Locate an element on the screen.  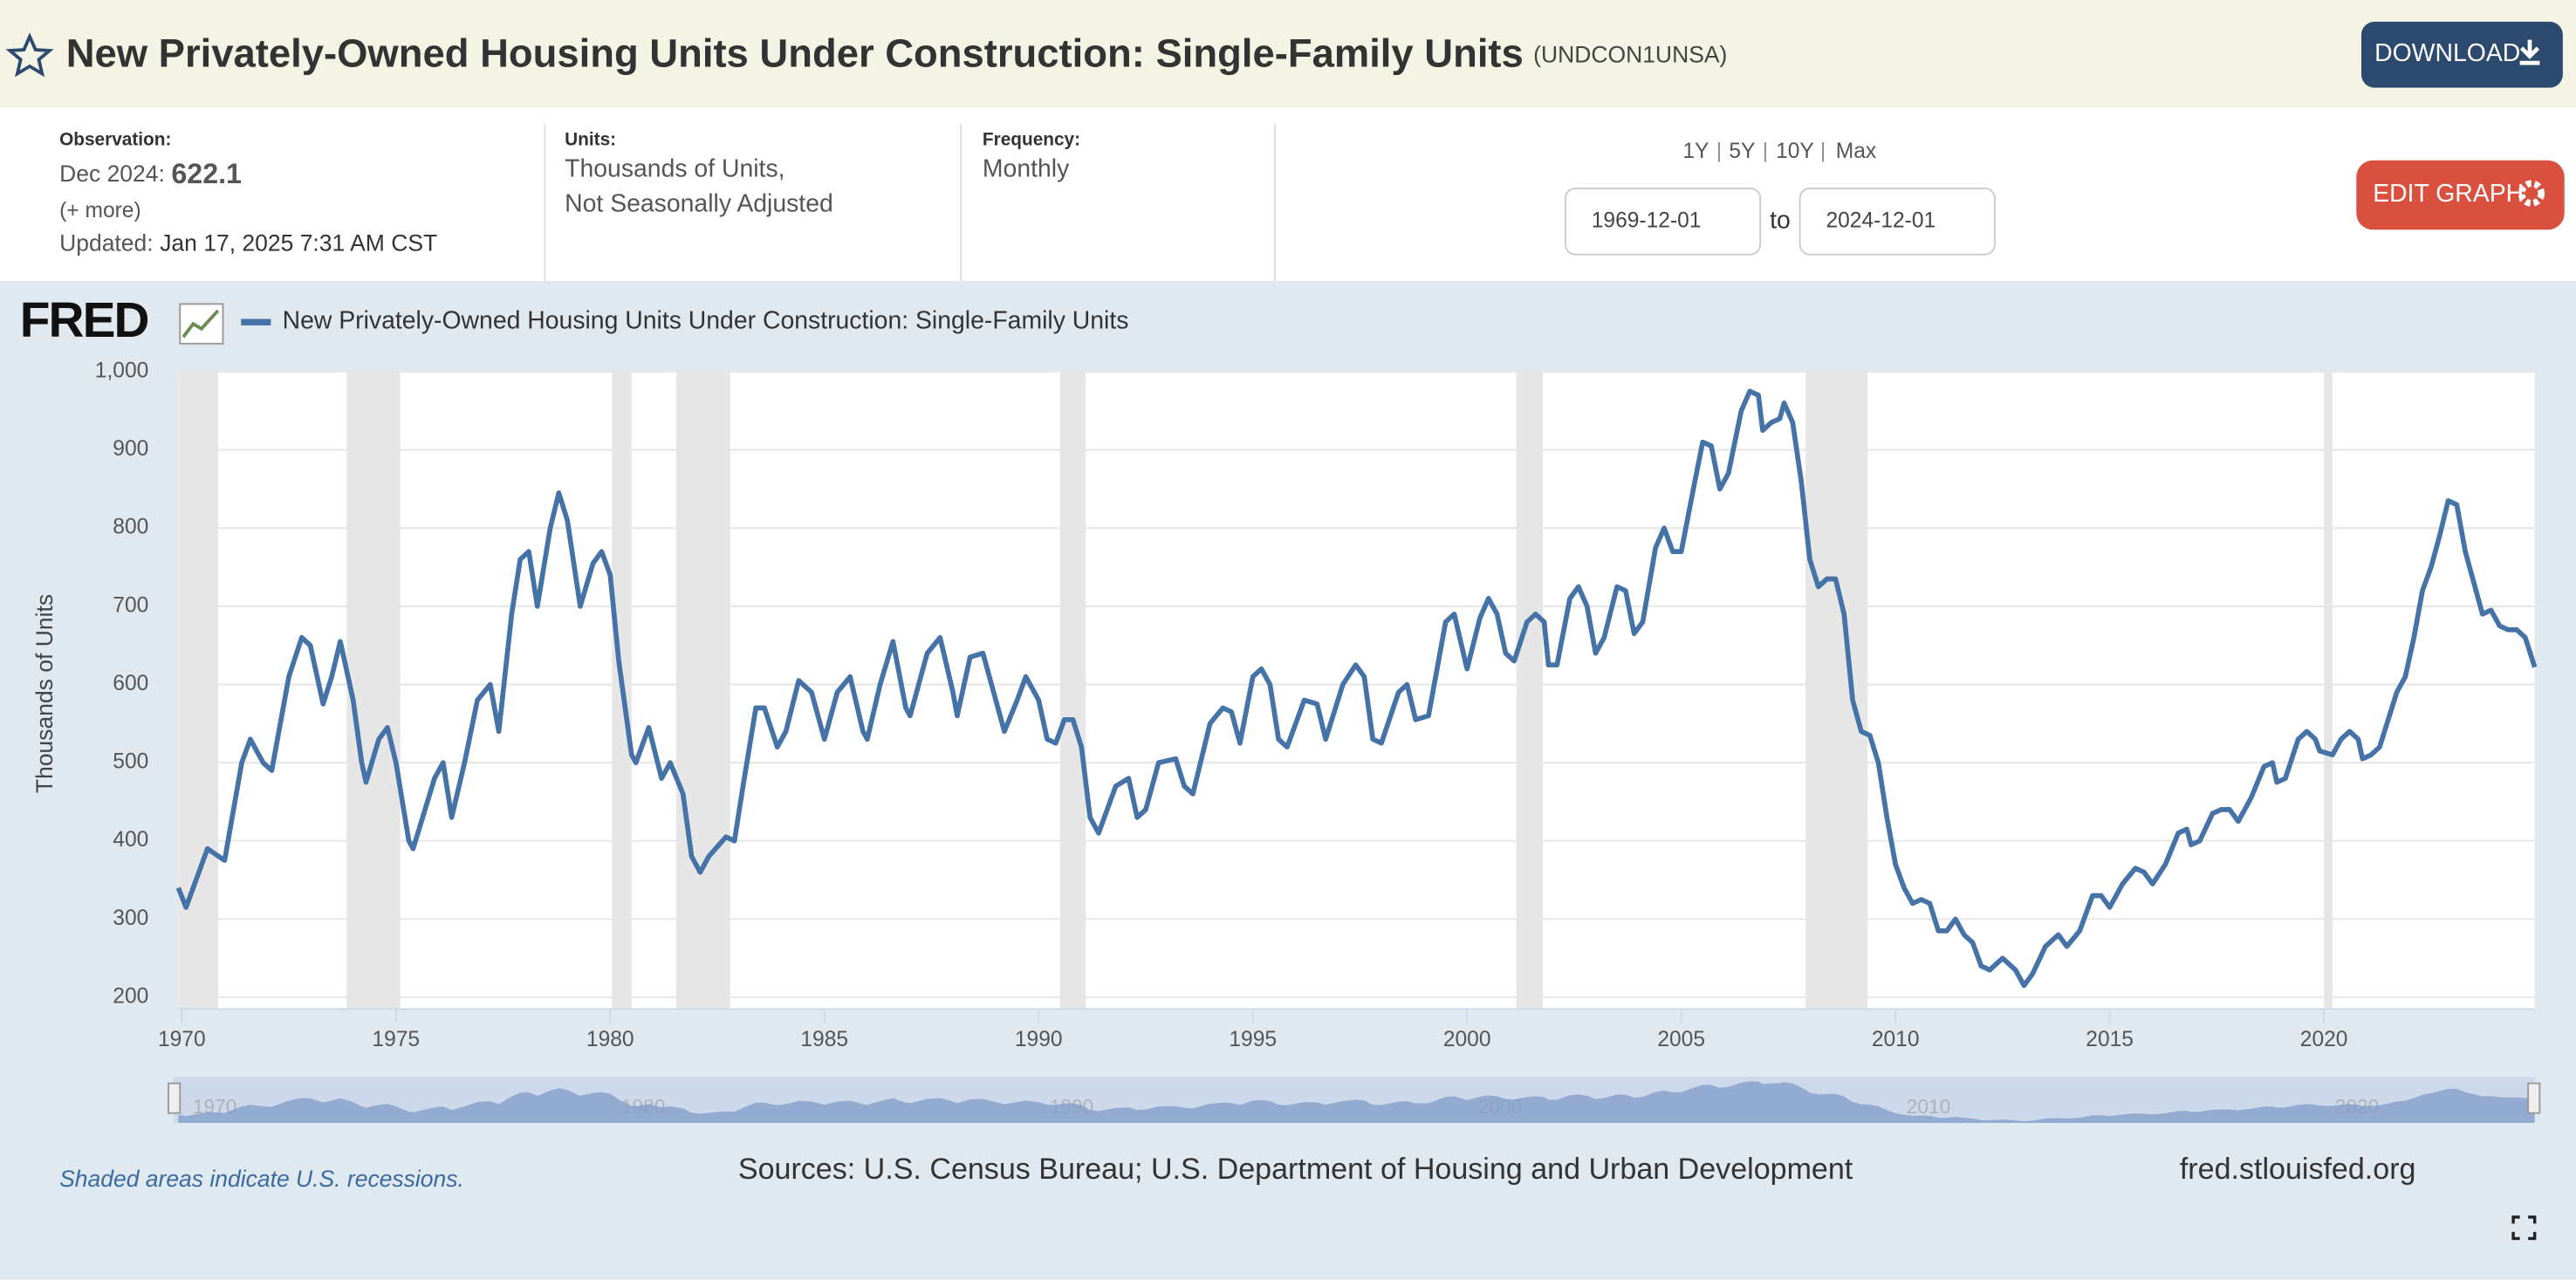
frequency: Monthly is located at coordinates (1026, 169).